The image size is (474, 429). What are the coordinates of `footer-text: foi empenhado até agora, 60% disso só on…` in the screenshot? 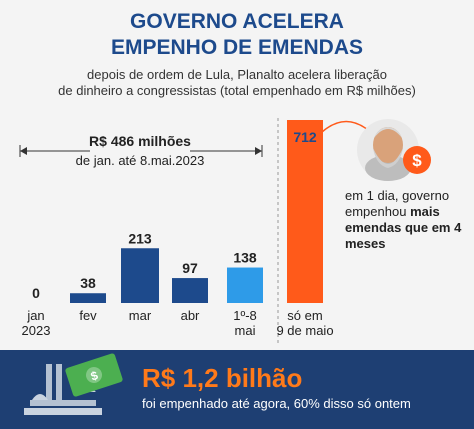 It's located at (276, 403).